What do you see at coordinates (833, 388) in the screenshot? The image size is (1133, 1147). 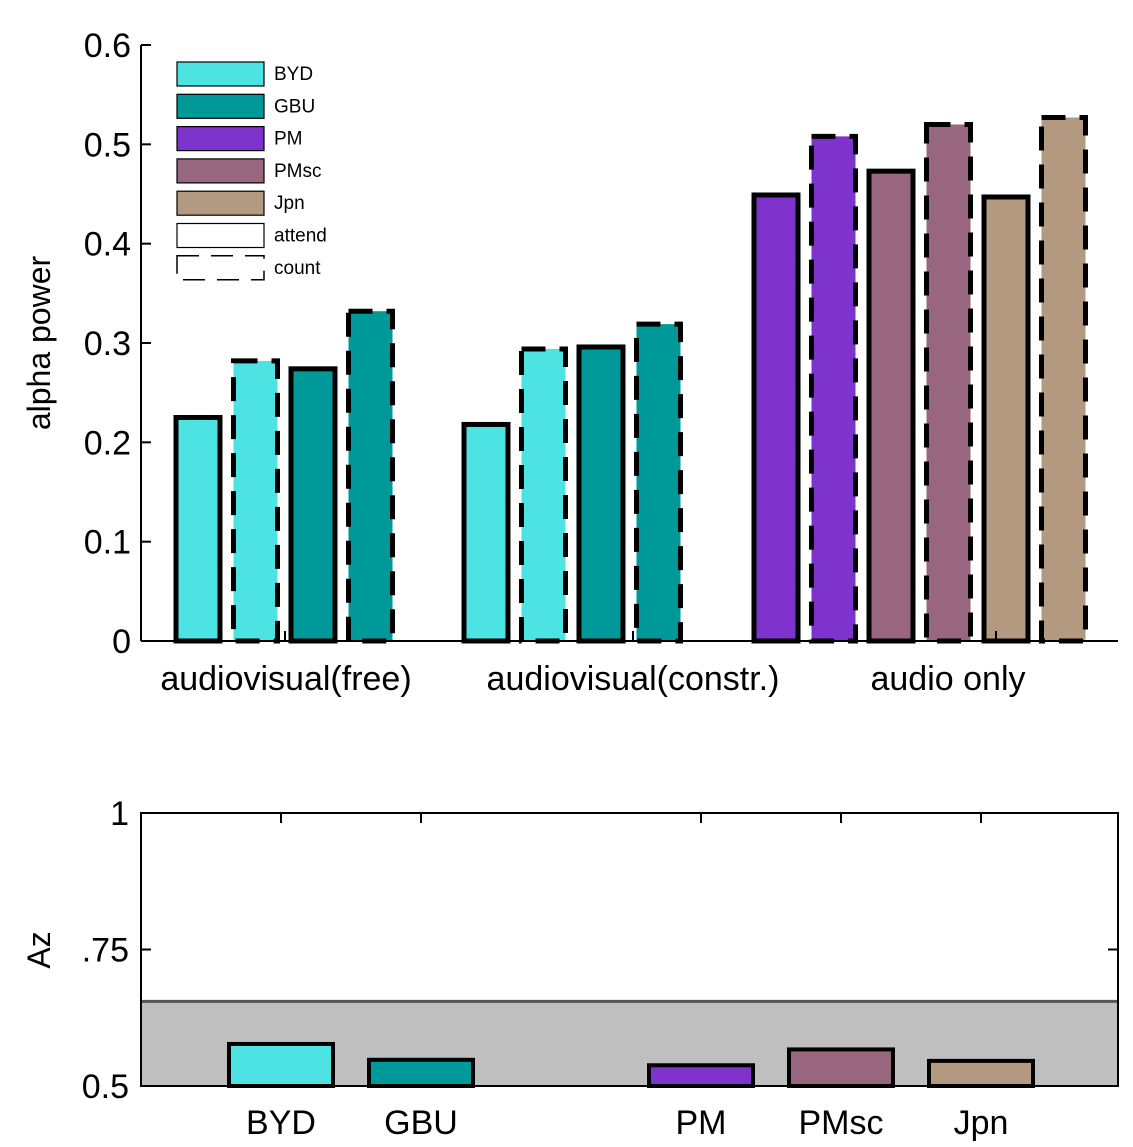 I see `bar-audio-only-pm-count` at bounding box center [833, 388].